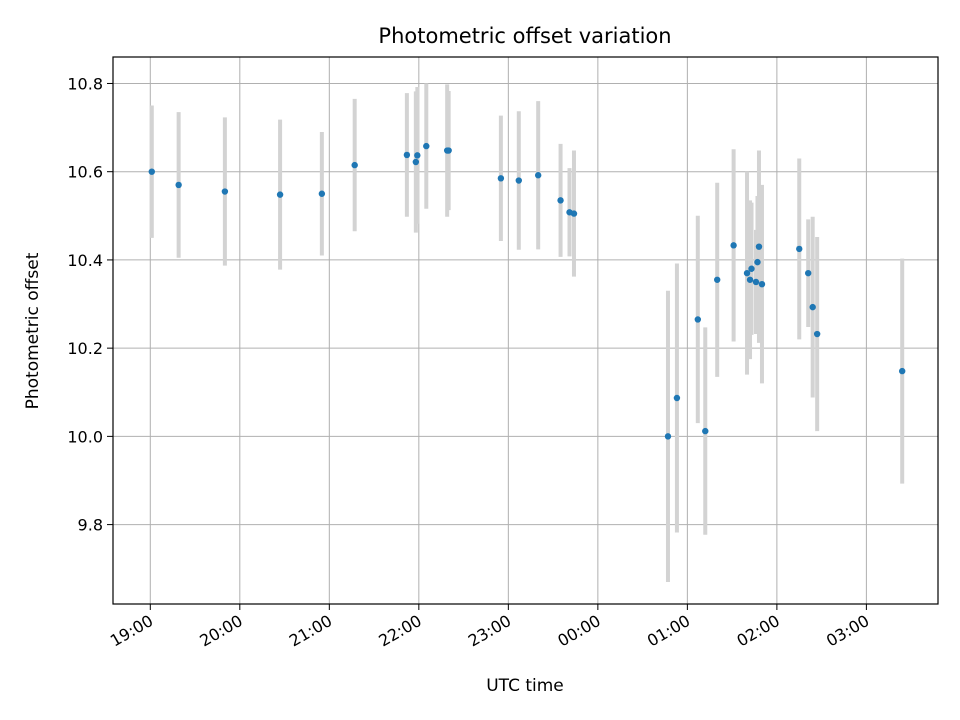  I want to click on x-axis-title: UTC time, so click(525, 686).